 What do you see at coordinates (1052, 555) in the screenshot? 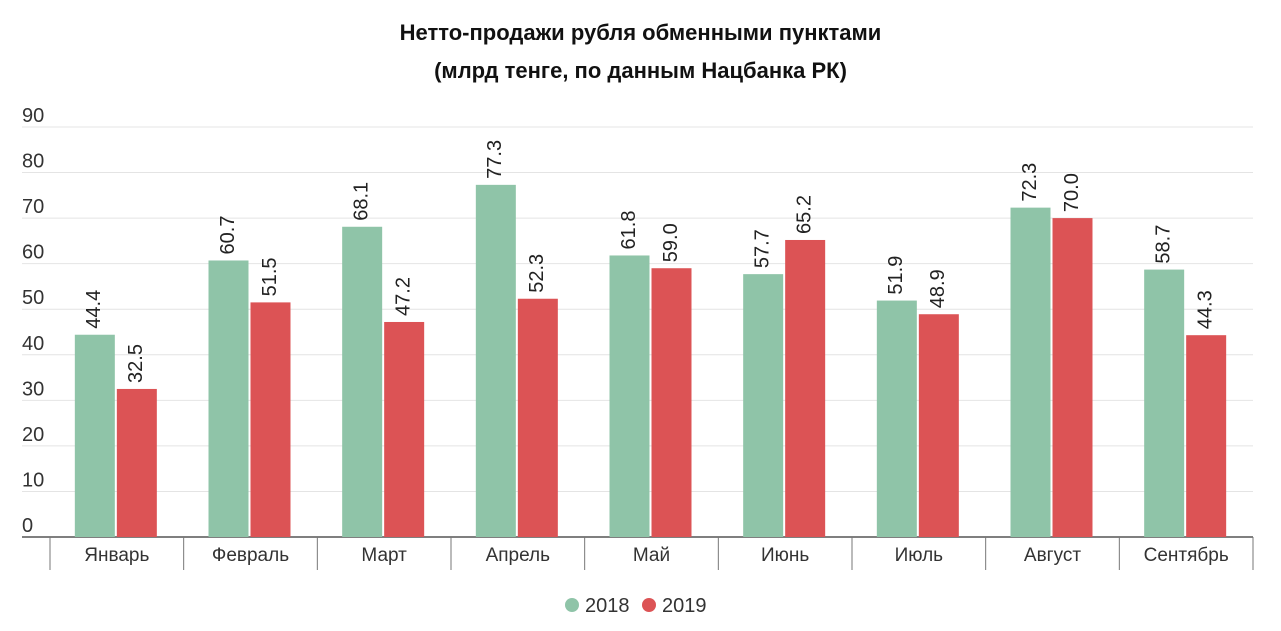
I see `x-tick-label: Август` at bounding box center [1052, 555].